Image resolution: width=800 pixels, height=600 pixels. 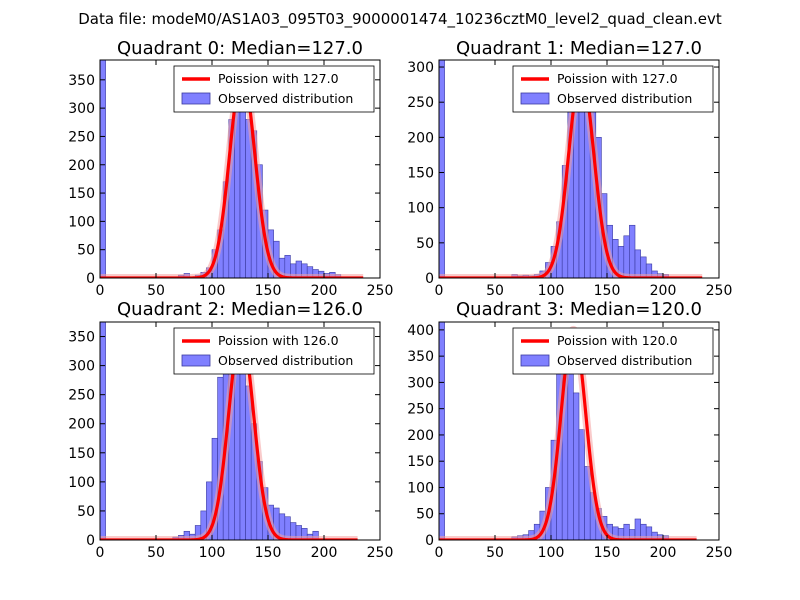 What do you see at coordinates (240, 309) in the screenshot?
I see `panel-title: Quadrant 2: Median=126.0` at bounding box center [240, 309].